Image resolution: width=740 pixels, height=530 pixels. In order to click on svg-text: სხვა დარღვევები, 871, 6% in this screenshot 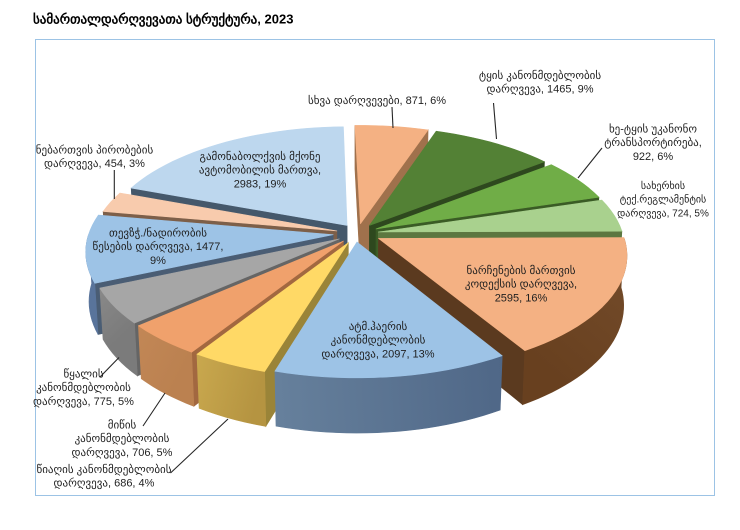, I will do `click(377, 100)`.